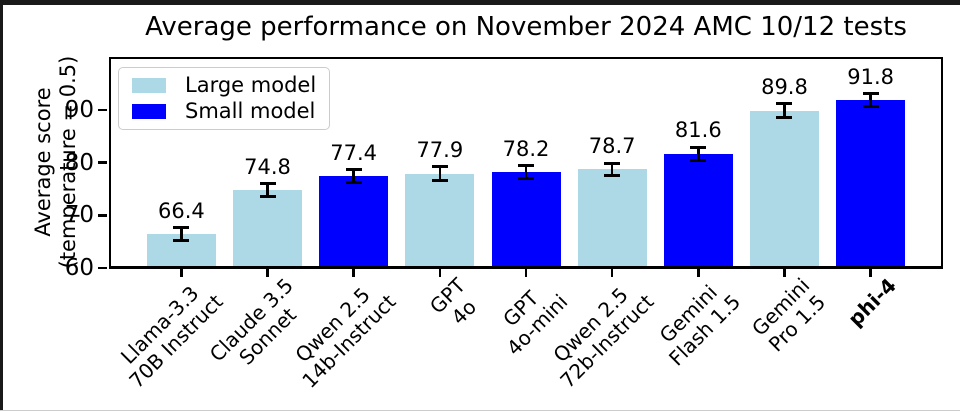  Describe the element at coordinates (172, 337) in the screenshot. I see `x-tick-label: Llama-3.3 70B Instruct` at that location.